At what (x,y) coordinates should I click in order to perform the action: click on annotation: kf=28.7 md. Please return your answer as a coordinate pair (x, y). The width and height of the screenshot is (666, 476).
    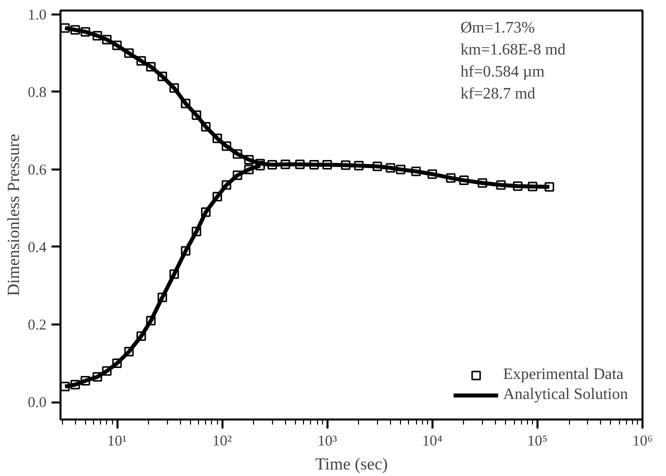
    Looking at the image, I should click on (498, 94).